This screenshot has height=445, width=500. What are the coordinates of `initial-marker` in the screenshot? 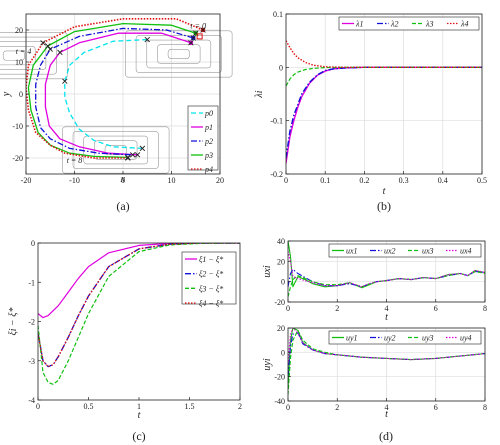 It's located at (199, 36).